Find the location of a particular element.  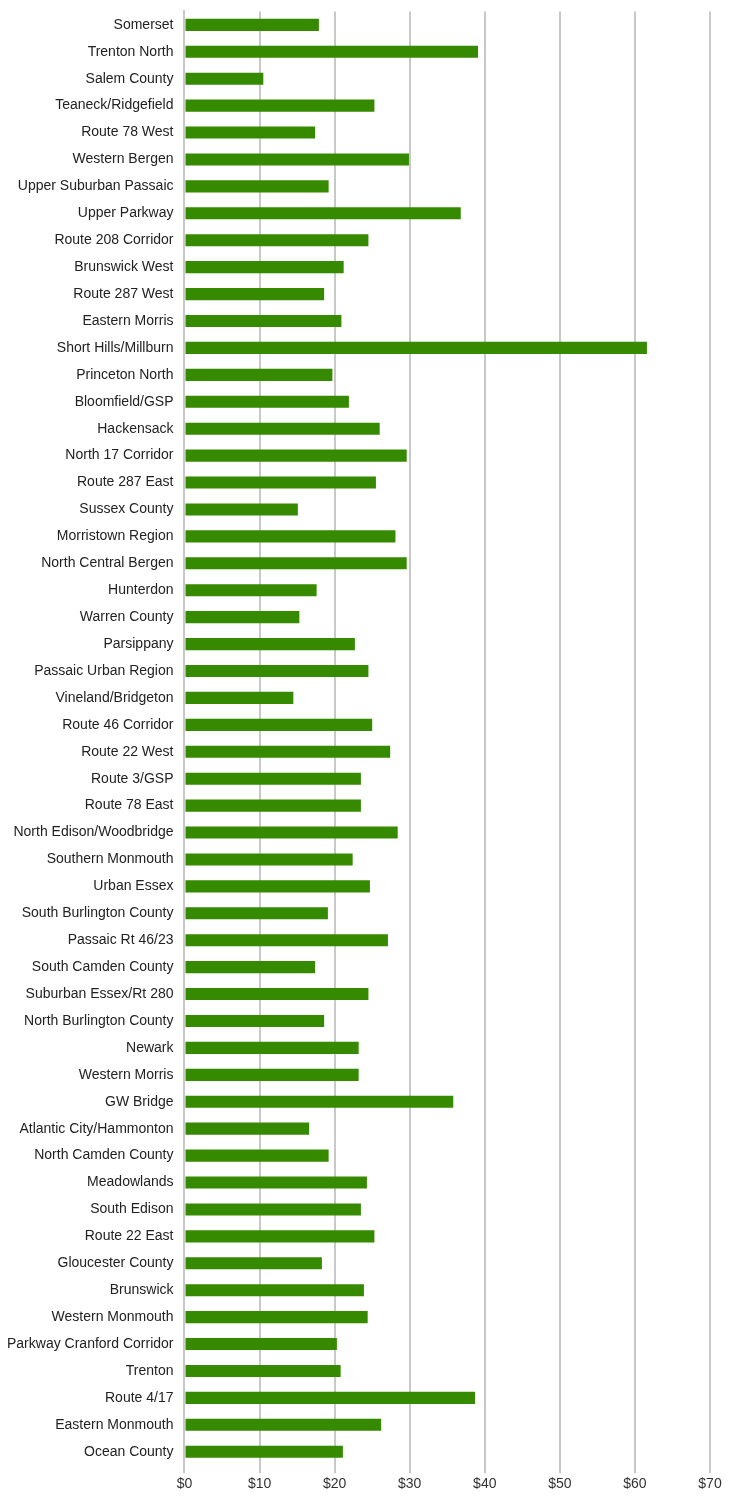

y-tick-label: Route 22 West is located at coordinates (127, 750).